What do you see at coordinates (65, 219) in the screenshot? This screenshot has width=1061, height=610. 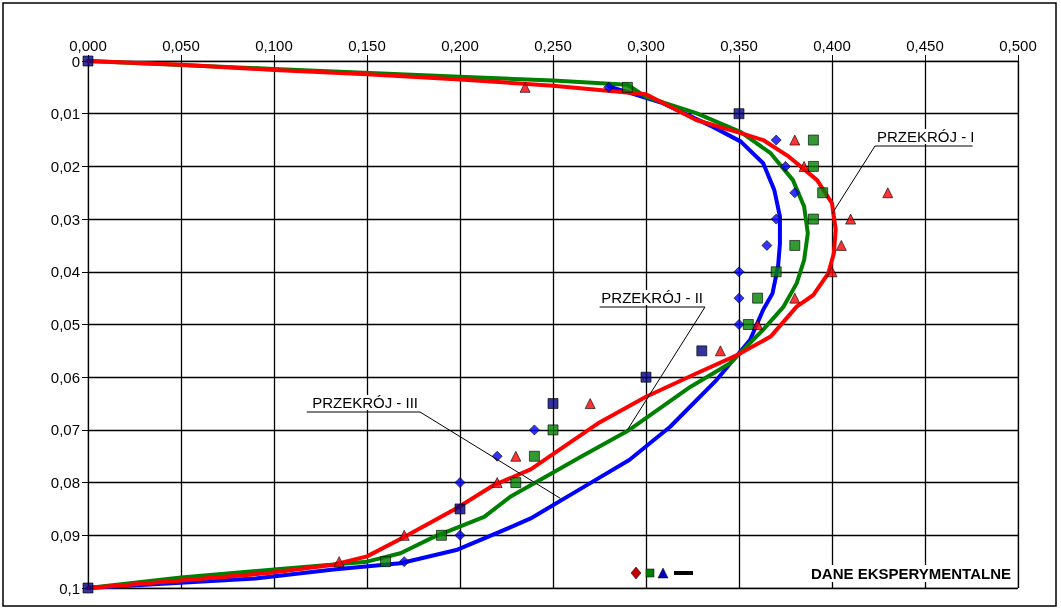 I see `y-tick-label: 0,03` at bounding box center [65, 219].